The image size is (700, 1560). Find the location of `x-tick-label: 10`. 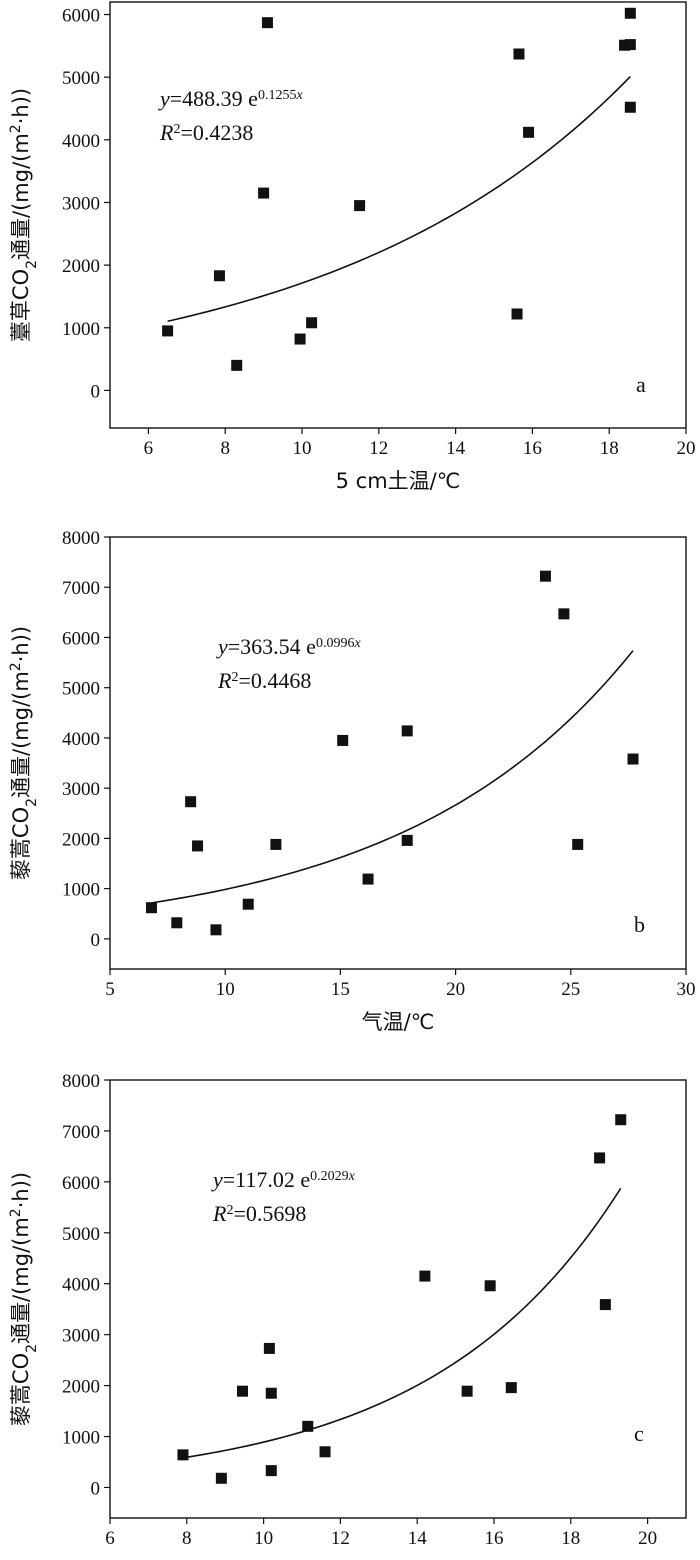

x-tick-label: 10 is located at coordinates (302, 448).